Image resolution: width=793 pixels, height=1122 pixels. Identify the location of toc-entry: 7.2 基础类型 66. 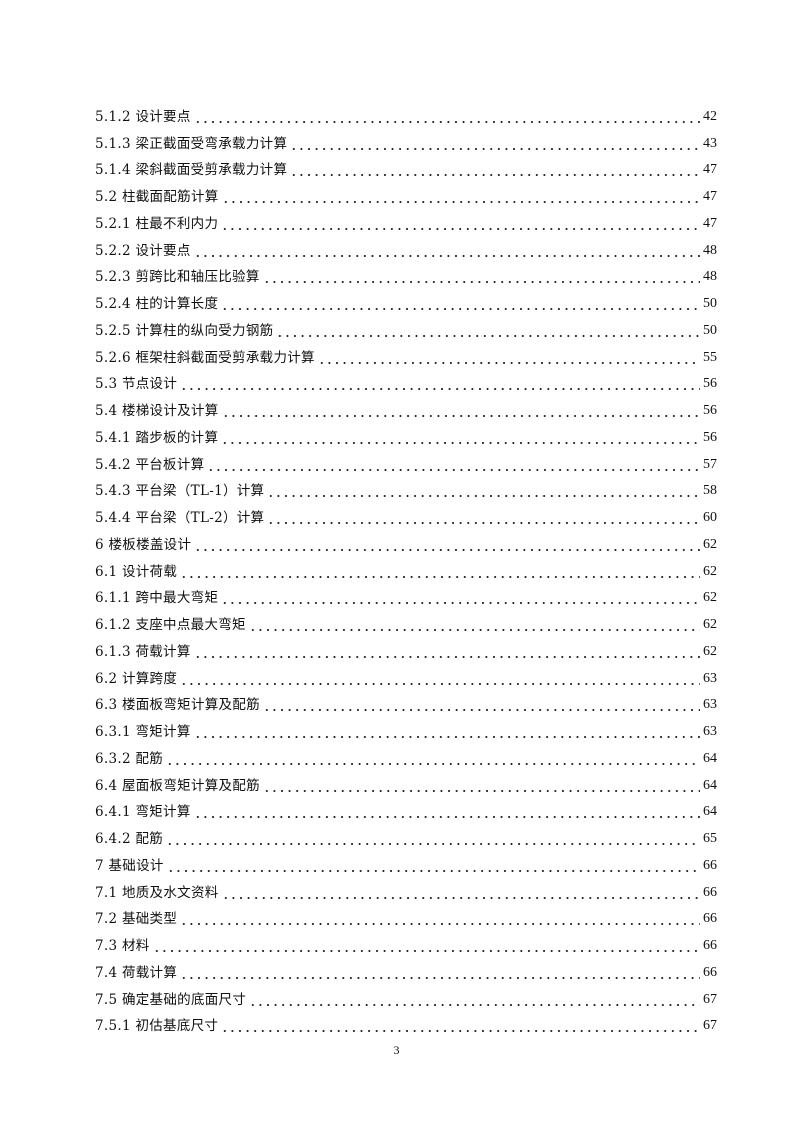
(406, 916).